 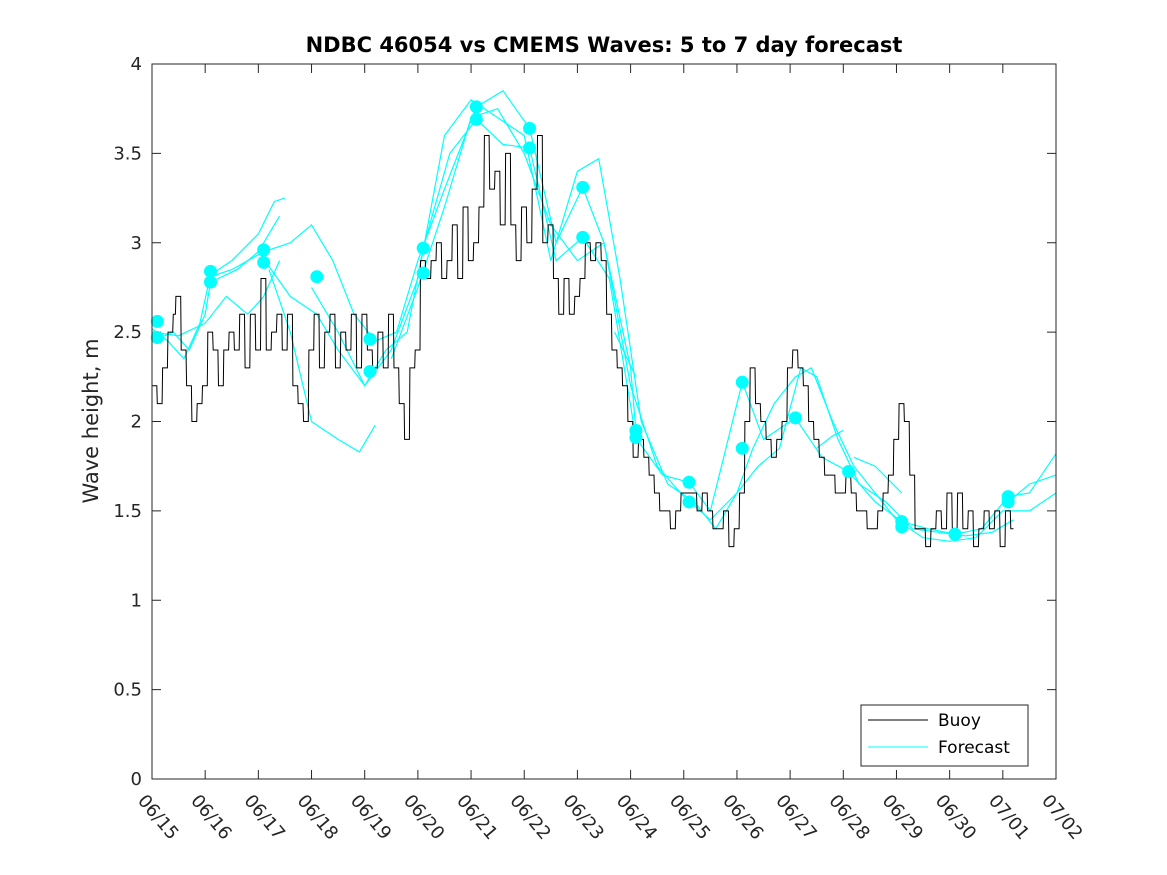 I want to click on x-tick-label: 06/20, so click(x=423, y=817).